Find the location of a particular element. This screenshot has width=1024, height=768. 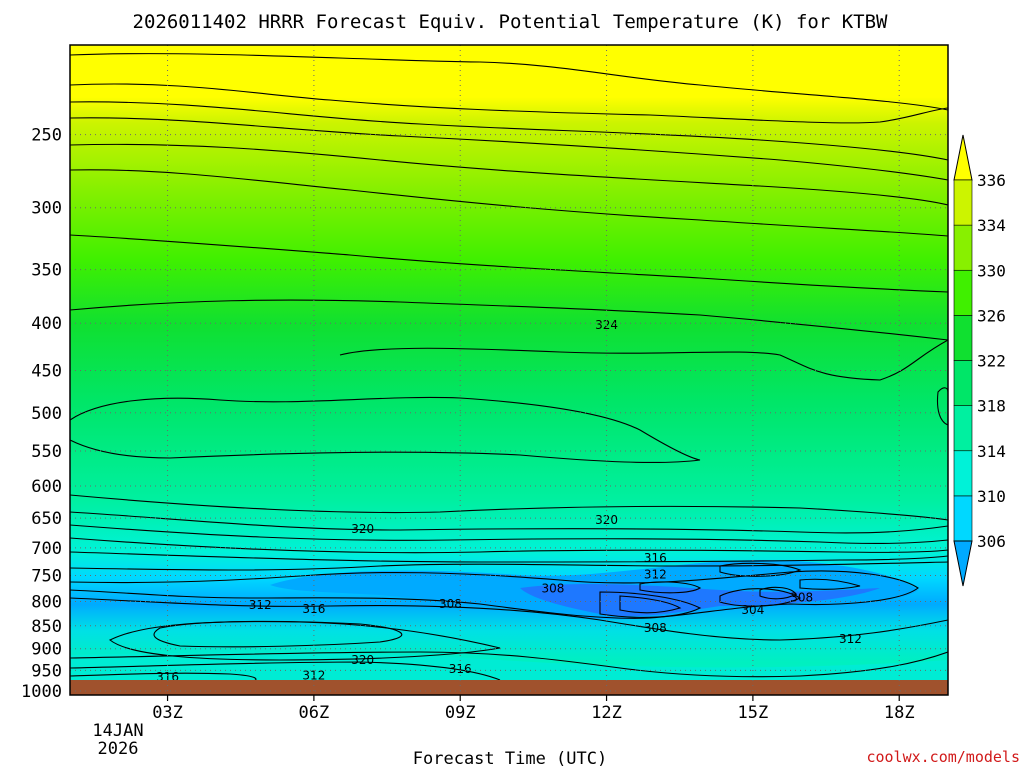

x-axis-title: Forecast Time (UTC) is located at coordinates (510, 758).